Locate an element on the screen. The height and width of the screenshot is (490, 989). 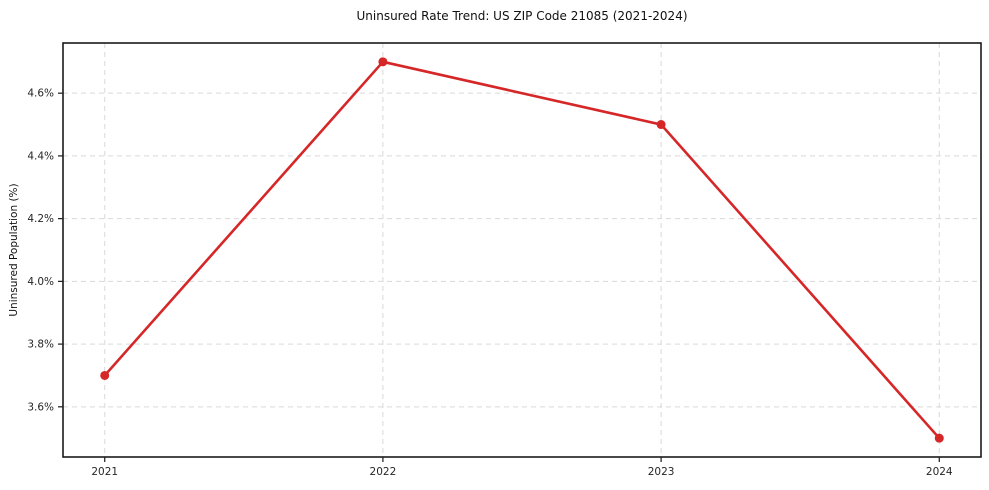
x-tick-label: 2024 is located at coordinates (939, 472).